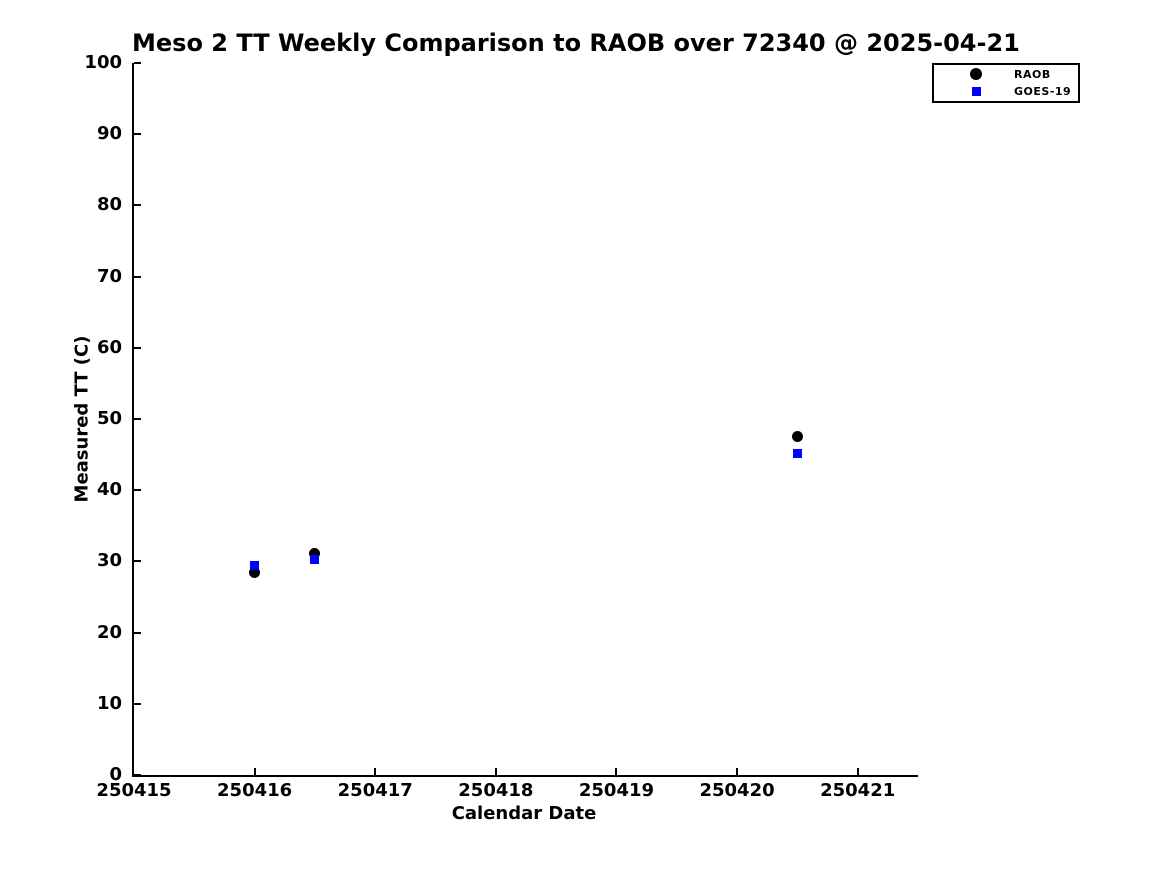  I want to click on y-tick-label: 80, so click(109, 205).